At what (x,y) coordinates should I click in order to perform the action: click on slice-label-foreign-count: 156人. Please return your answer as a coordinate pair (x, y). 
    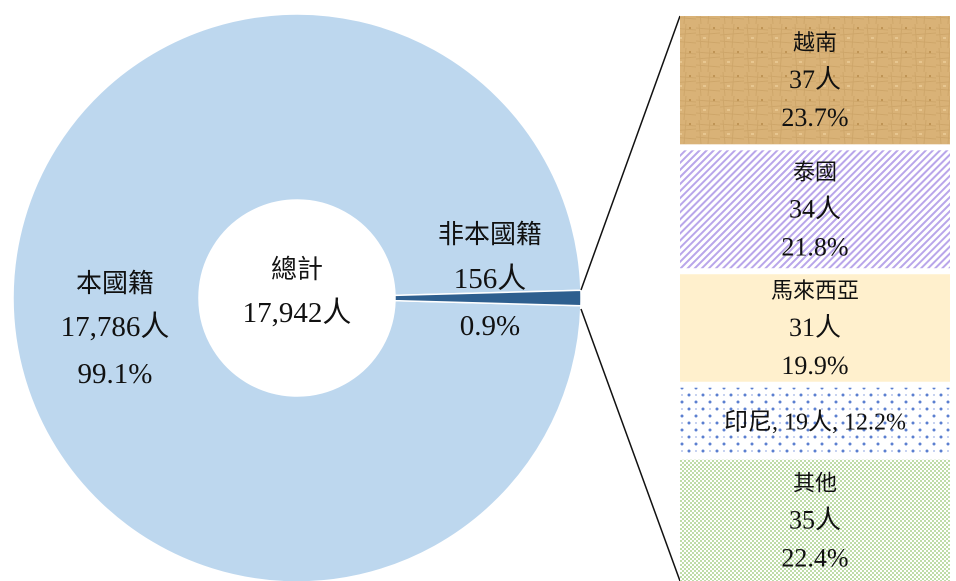
    Looking at the image, I should click on (490, 279).